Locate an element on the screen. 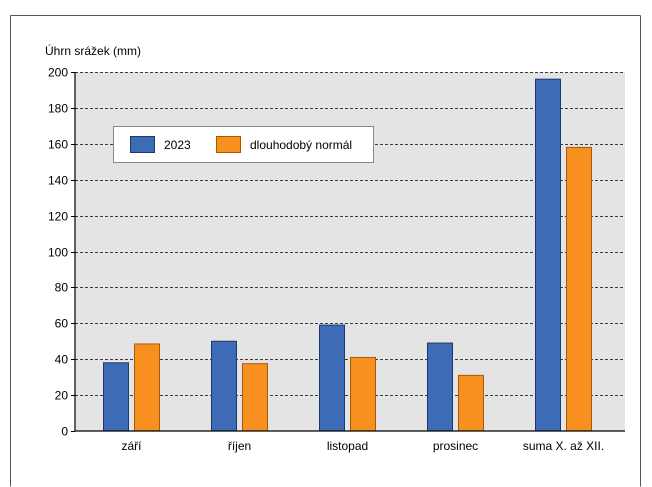 The width and height of the screenshot is (652, 487). x-axis-labels: září říjen listopad prosinec suma X. až XII. is located at coordinates (362, 446).